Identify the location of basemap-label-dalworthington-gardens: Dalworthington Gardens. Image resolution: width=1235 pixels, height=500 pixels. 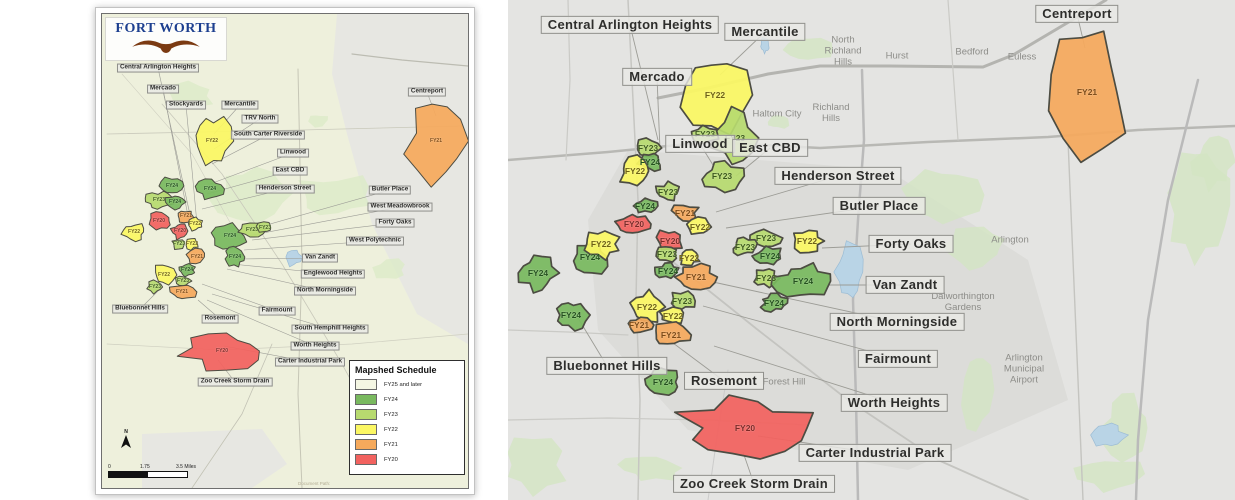
(963, 302).